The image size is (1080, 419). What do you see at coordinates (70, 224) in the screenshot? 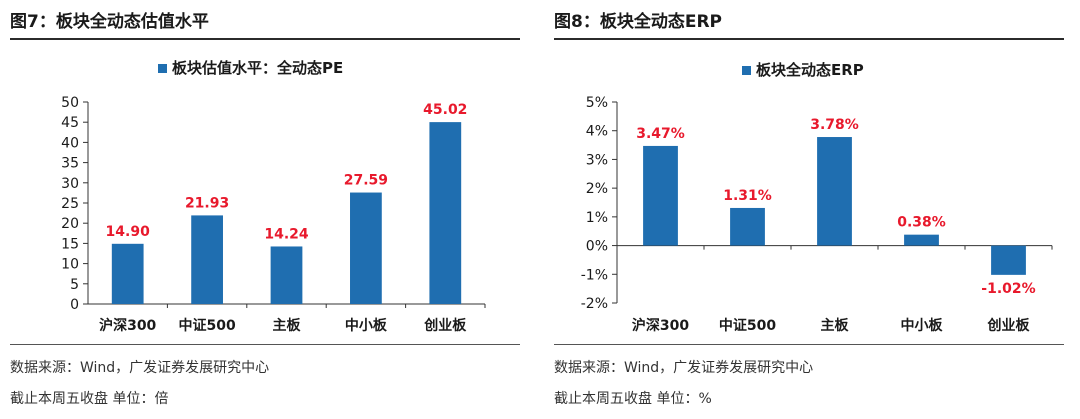
I see `y-tick-label: 20` at bounding box center [70, 224].